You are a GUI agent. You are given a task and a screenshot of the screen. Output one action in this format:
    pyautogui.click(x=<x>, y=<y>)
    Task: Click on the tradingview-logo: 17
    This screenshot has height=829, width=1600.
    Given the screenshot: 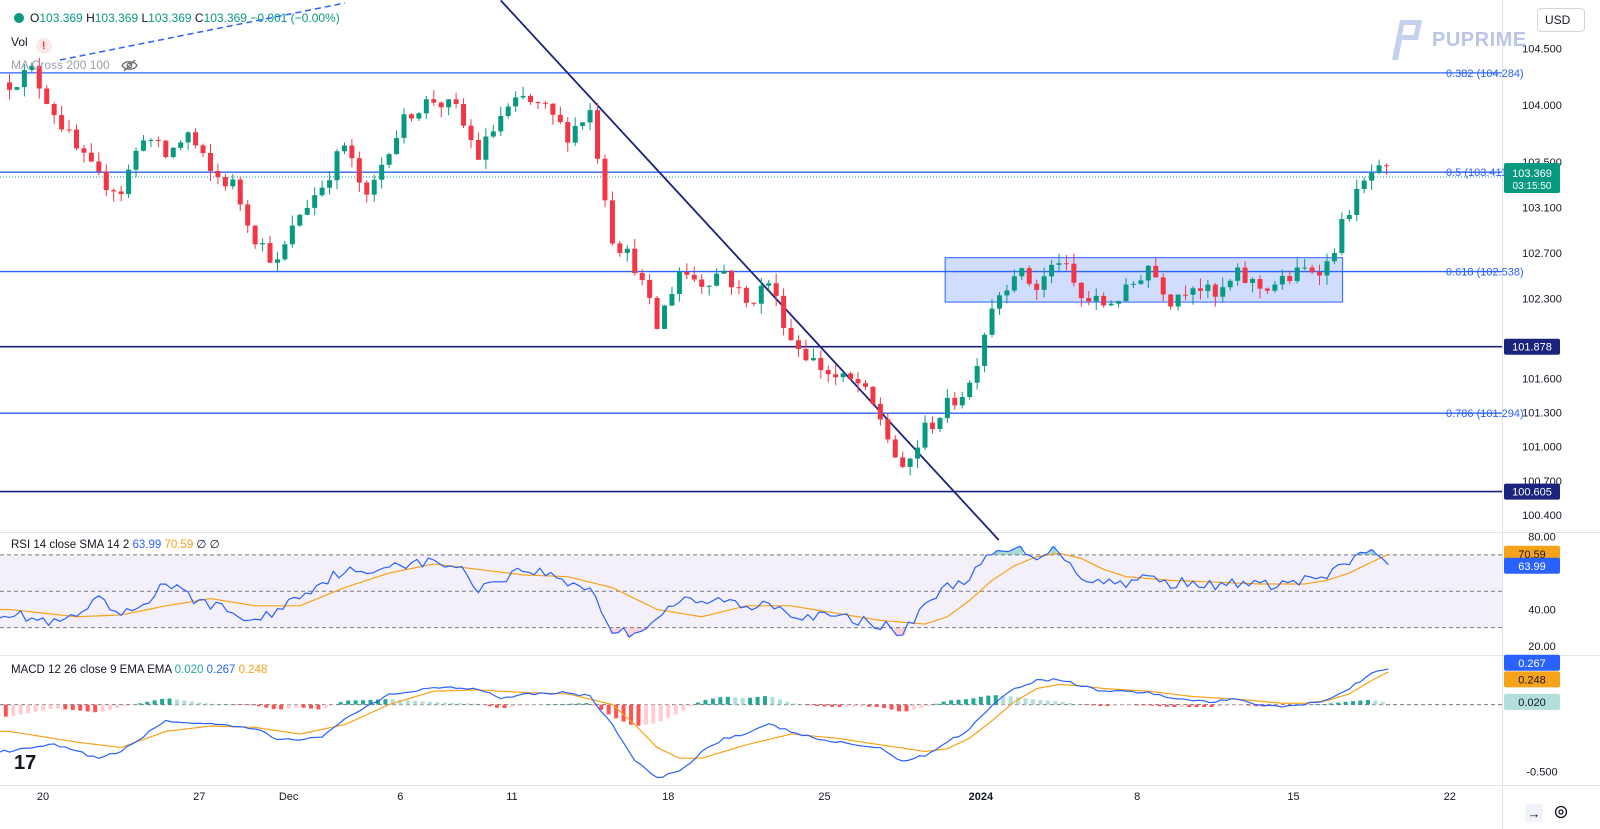 What is the action you would take?
    pyautogui.click(x=25, y=763)
    